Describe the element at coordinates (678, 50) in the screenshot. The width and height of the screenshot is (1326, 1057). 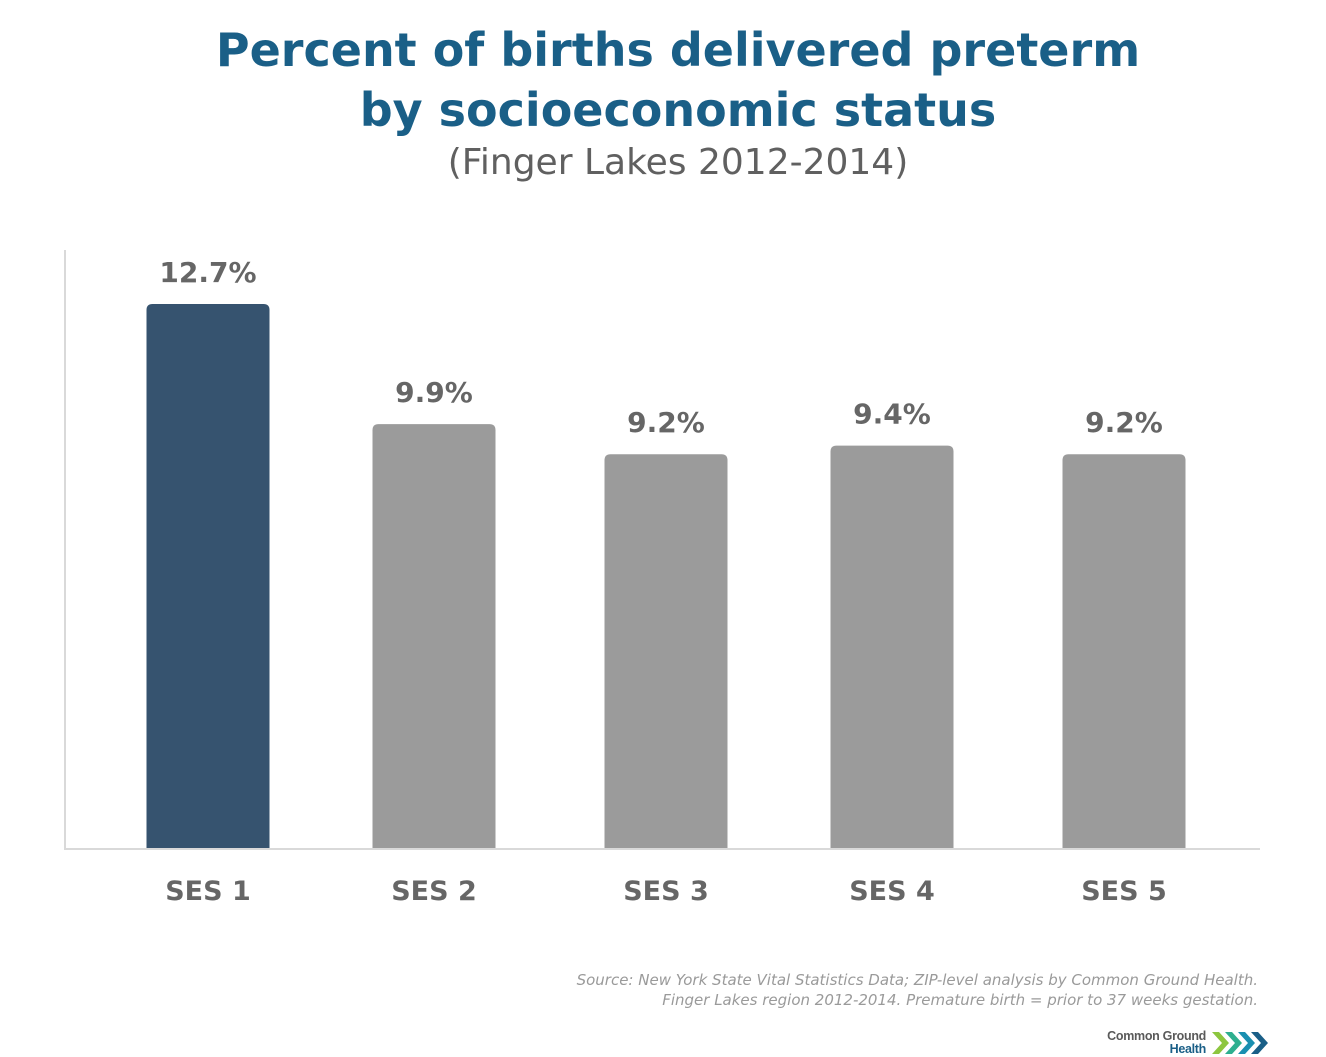
I see `chart-title-line-1: Percent of births delivered preterm` at that location.